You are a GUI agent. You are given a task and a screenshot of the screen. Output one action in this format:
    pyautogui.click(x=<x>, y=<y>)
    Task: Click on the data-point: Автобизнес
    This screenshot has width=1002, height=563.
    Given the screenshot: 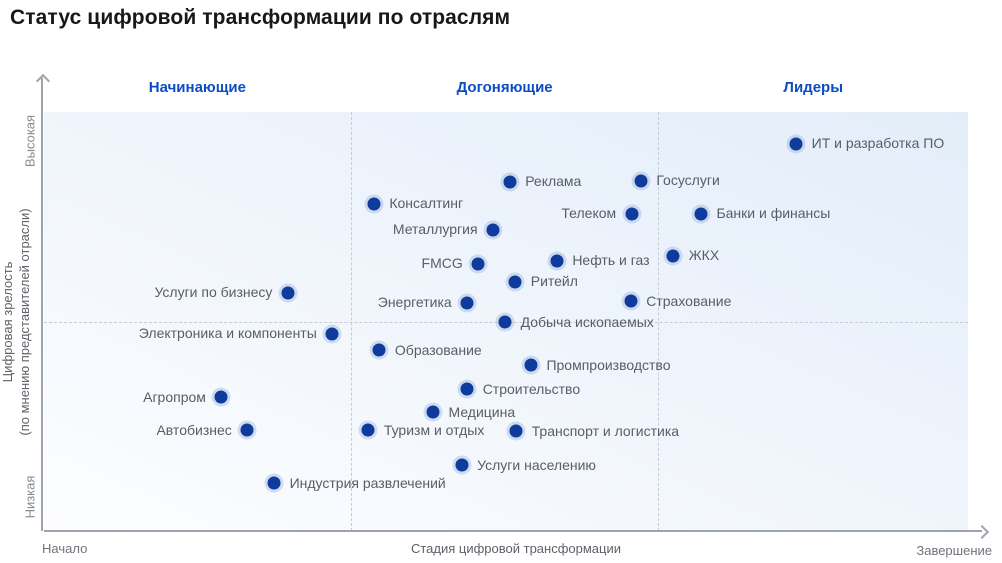 What is the action you would take?
    pyautogui.click(x=205, y=430)
    